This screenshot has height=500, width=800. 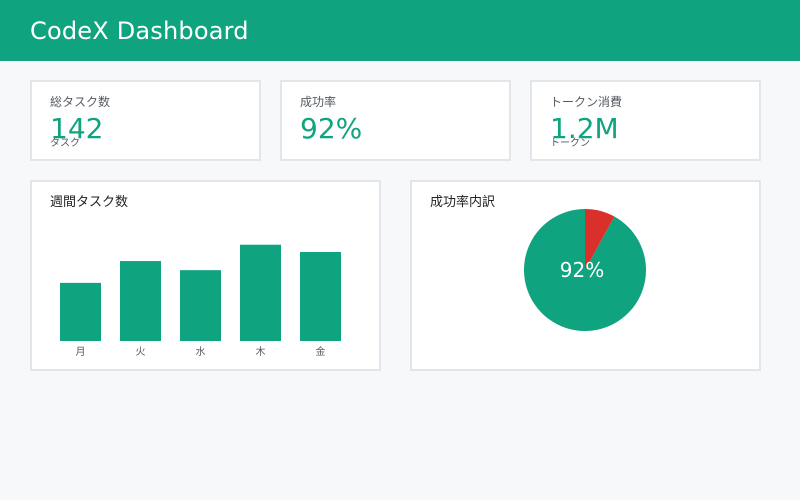 What do you see at coordinates (80, 102) in the screenshot?
I see `stat-label: 総タスク数` at bounding box center [80, 102].